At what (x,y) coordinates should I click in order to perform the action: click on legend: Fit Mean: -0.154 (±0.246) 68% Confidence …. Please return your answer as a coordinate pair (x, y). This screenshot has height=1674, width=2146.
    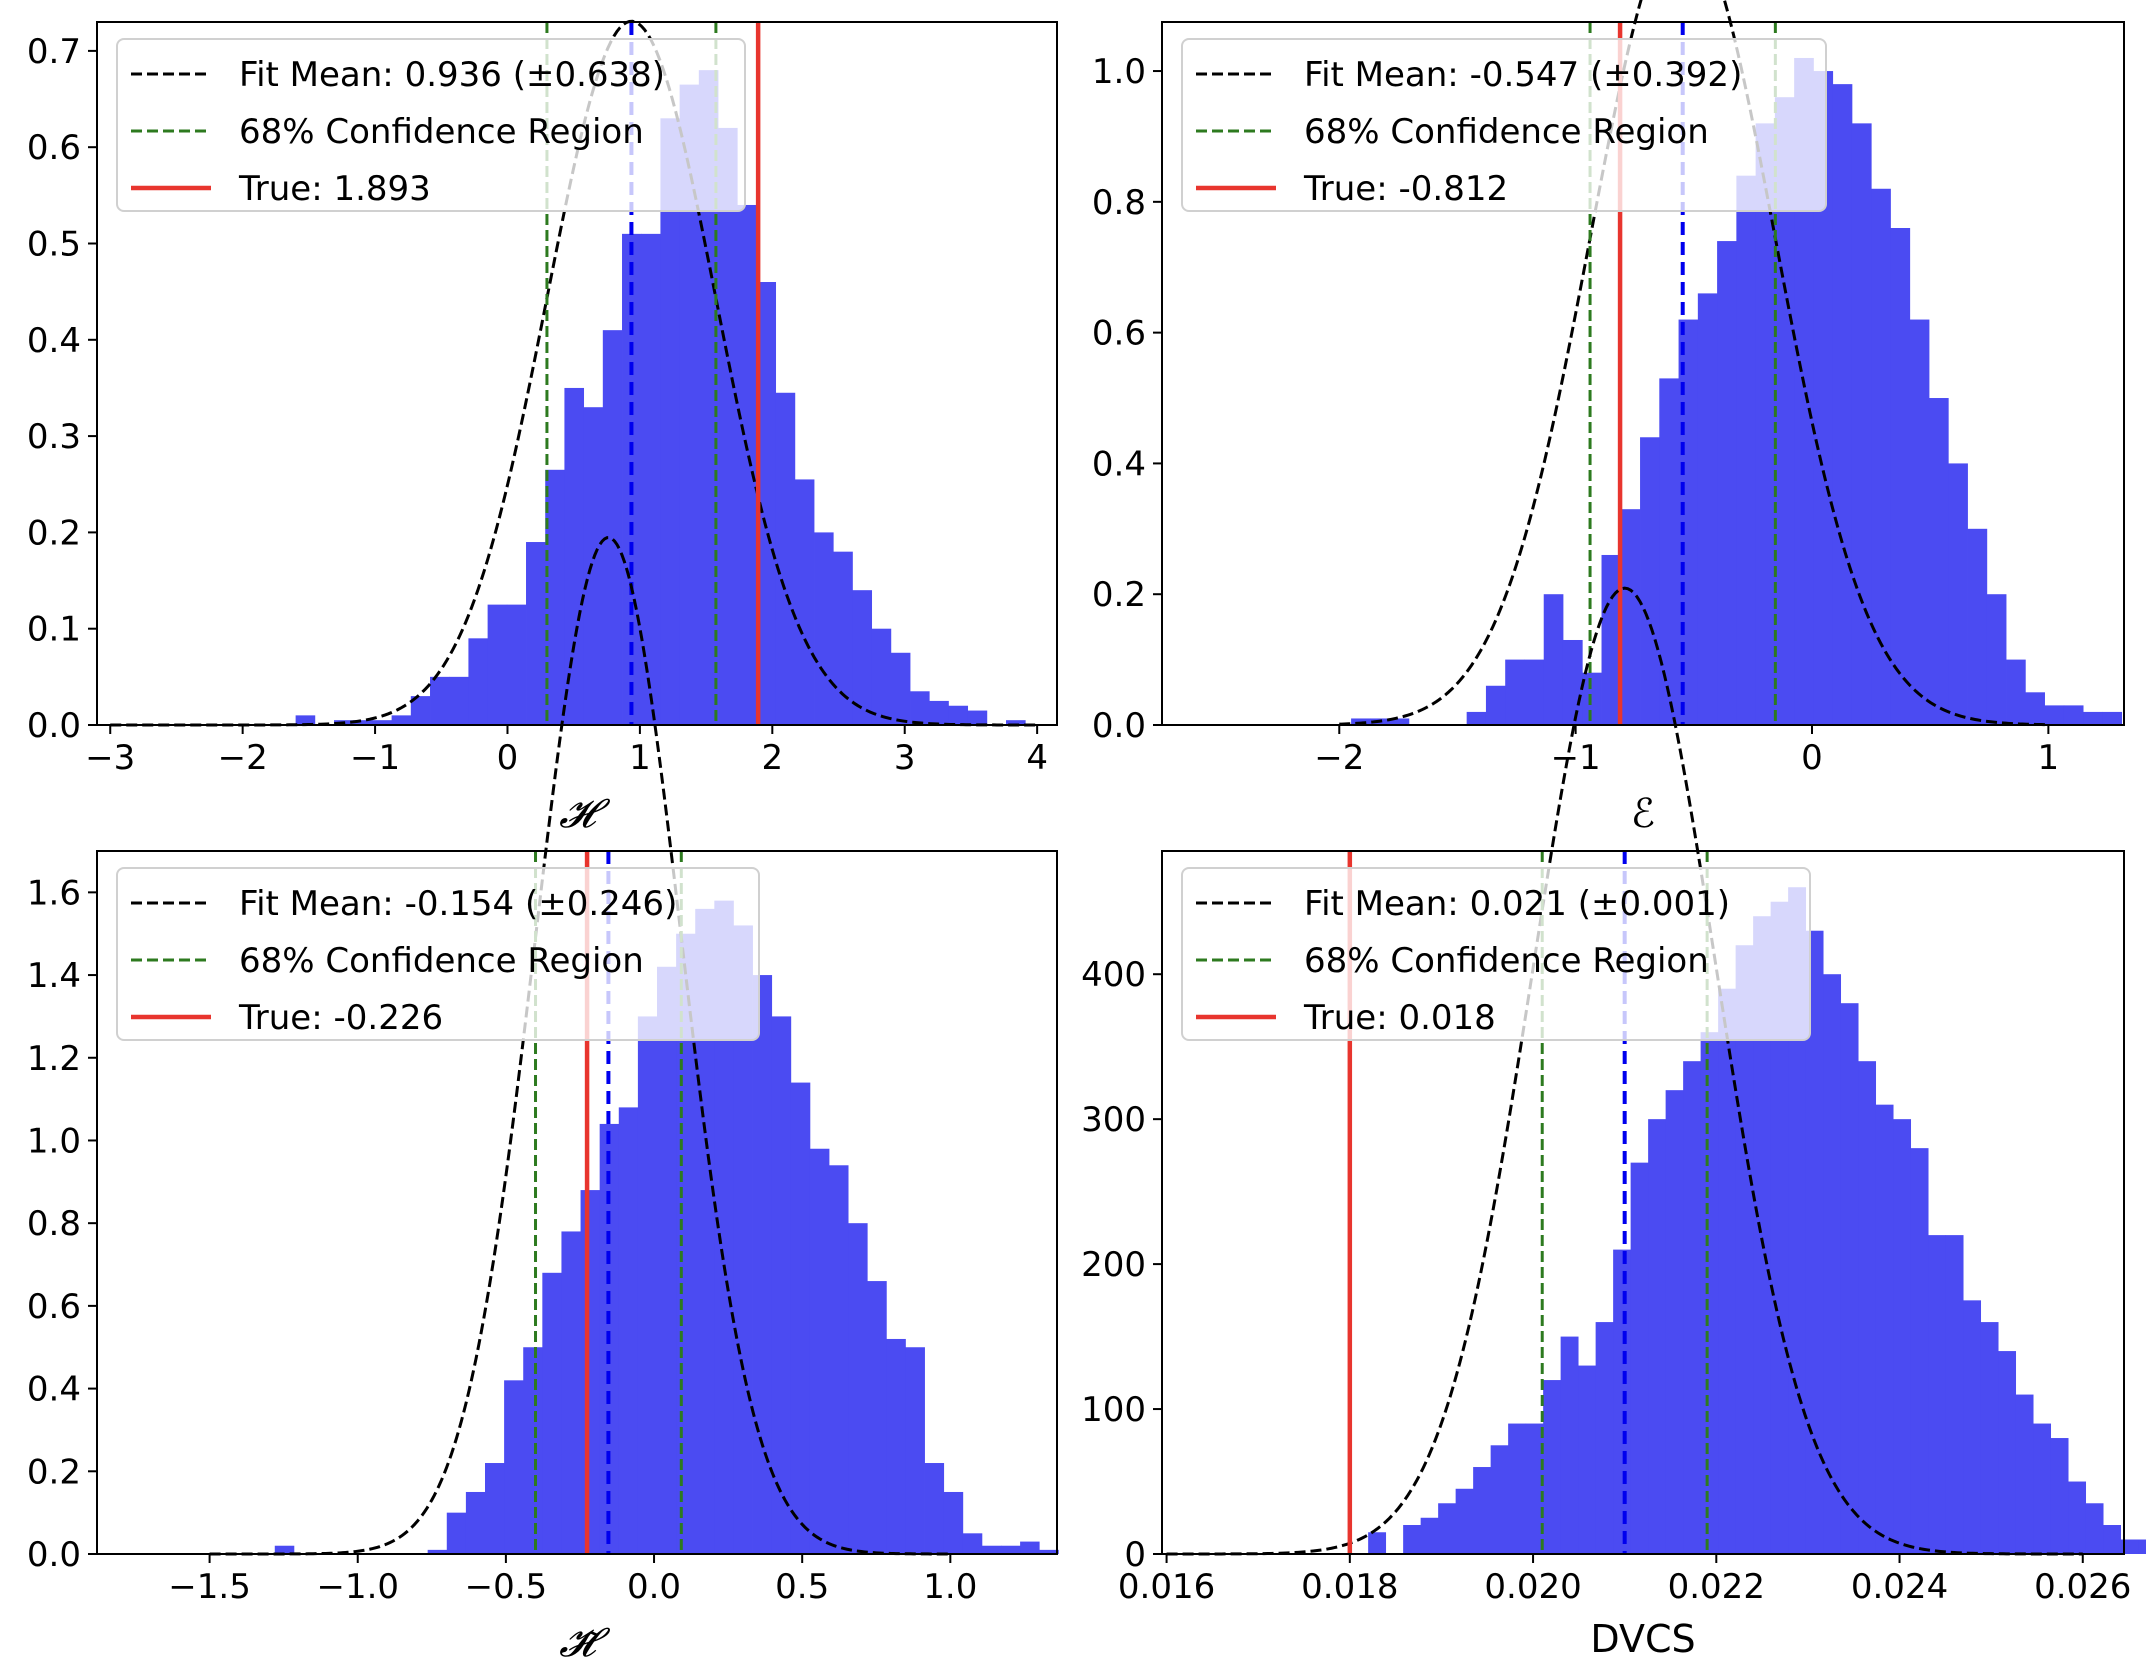
    Looking at the image, I should click on (438, 954).